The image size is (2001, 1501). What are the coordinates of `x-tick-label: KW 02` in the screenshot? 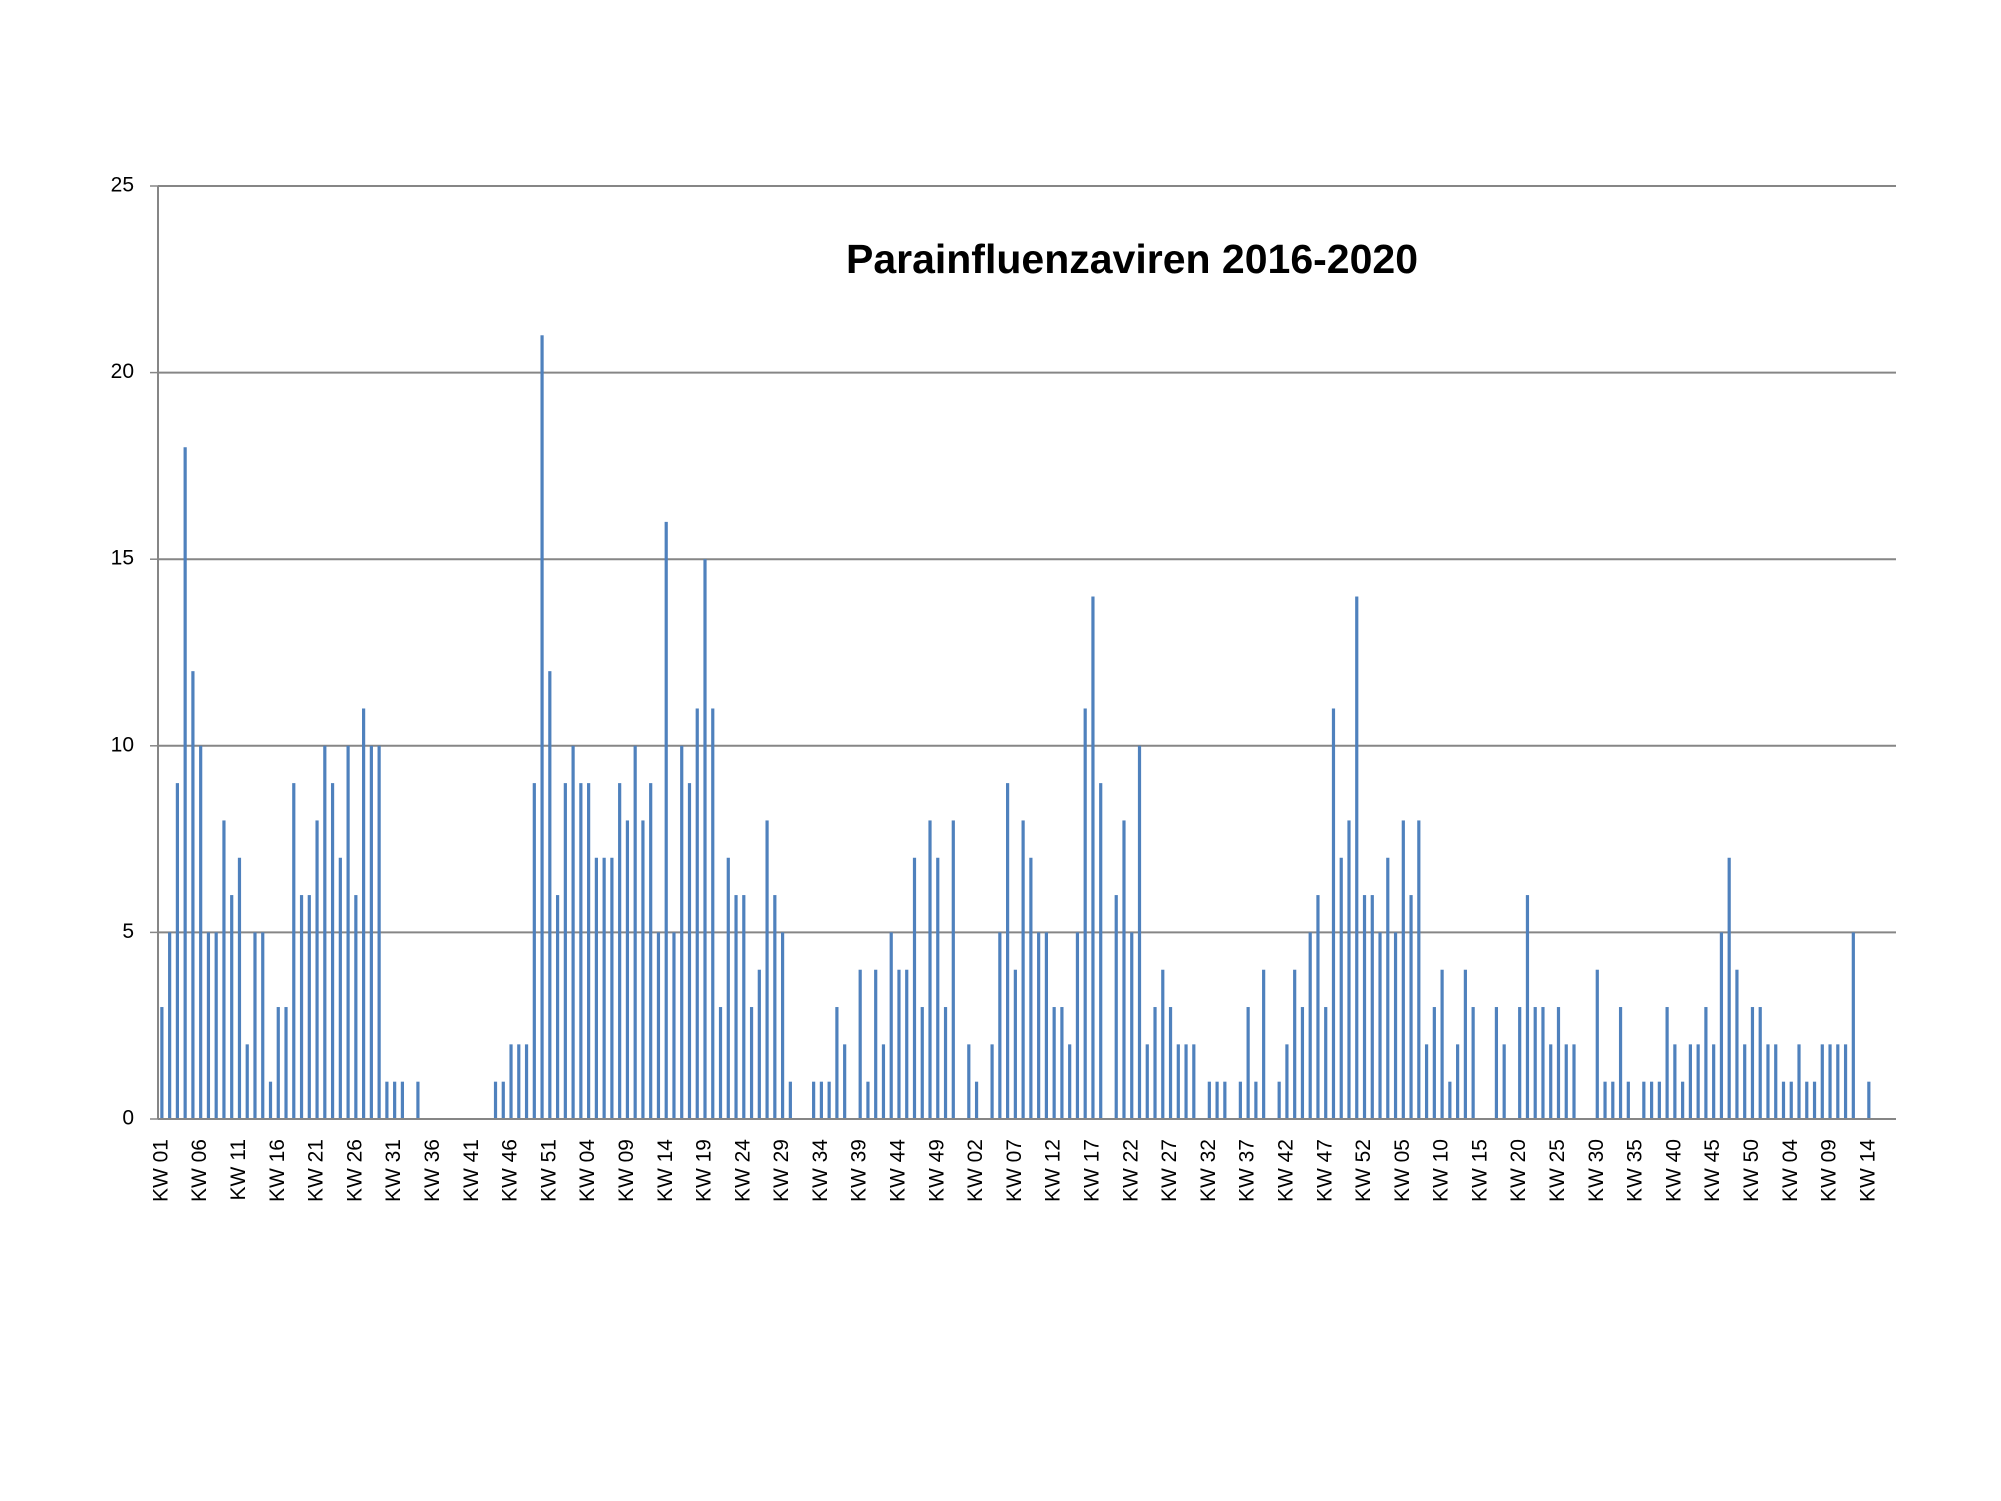 It's located at (975, 1170).